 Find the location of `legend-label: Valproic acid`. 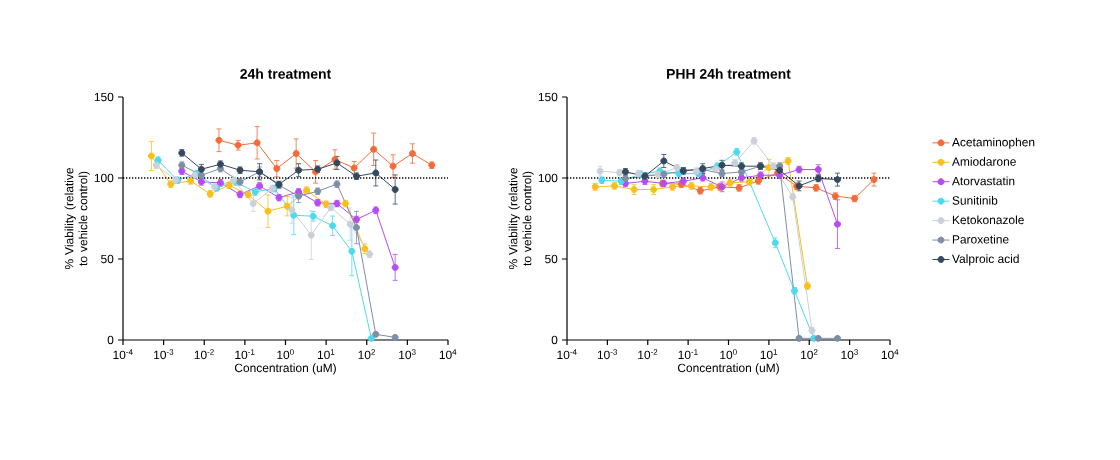

legend-label: Valproic acid is located at coordinates (985, 260).